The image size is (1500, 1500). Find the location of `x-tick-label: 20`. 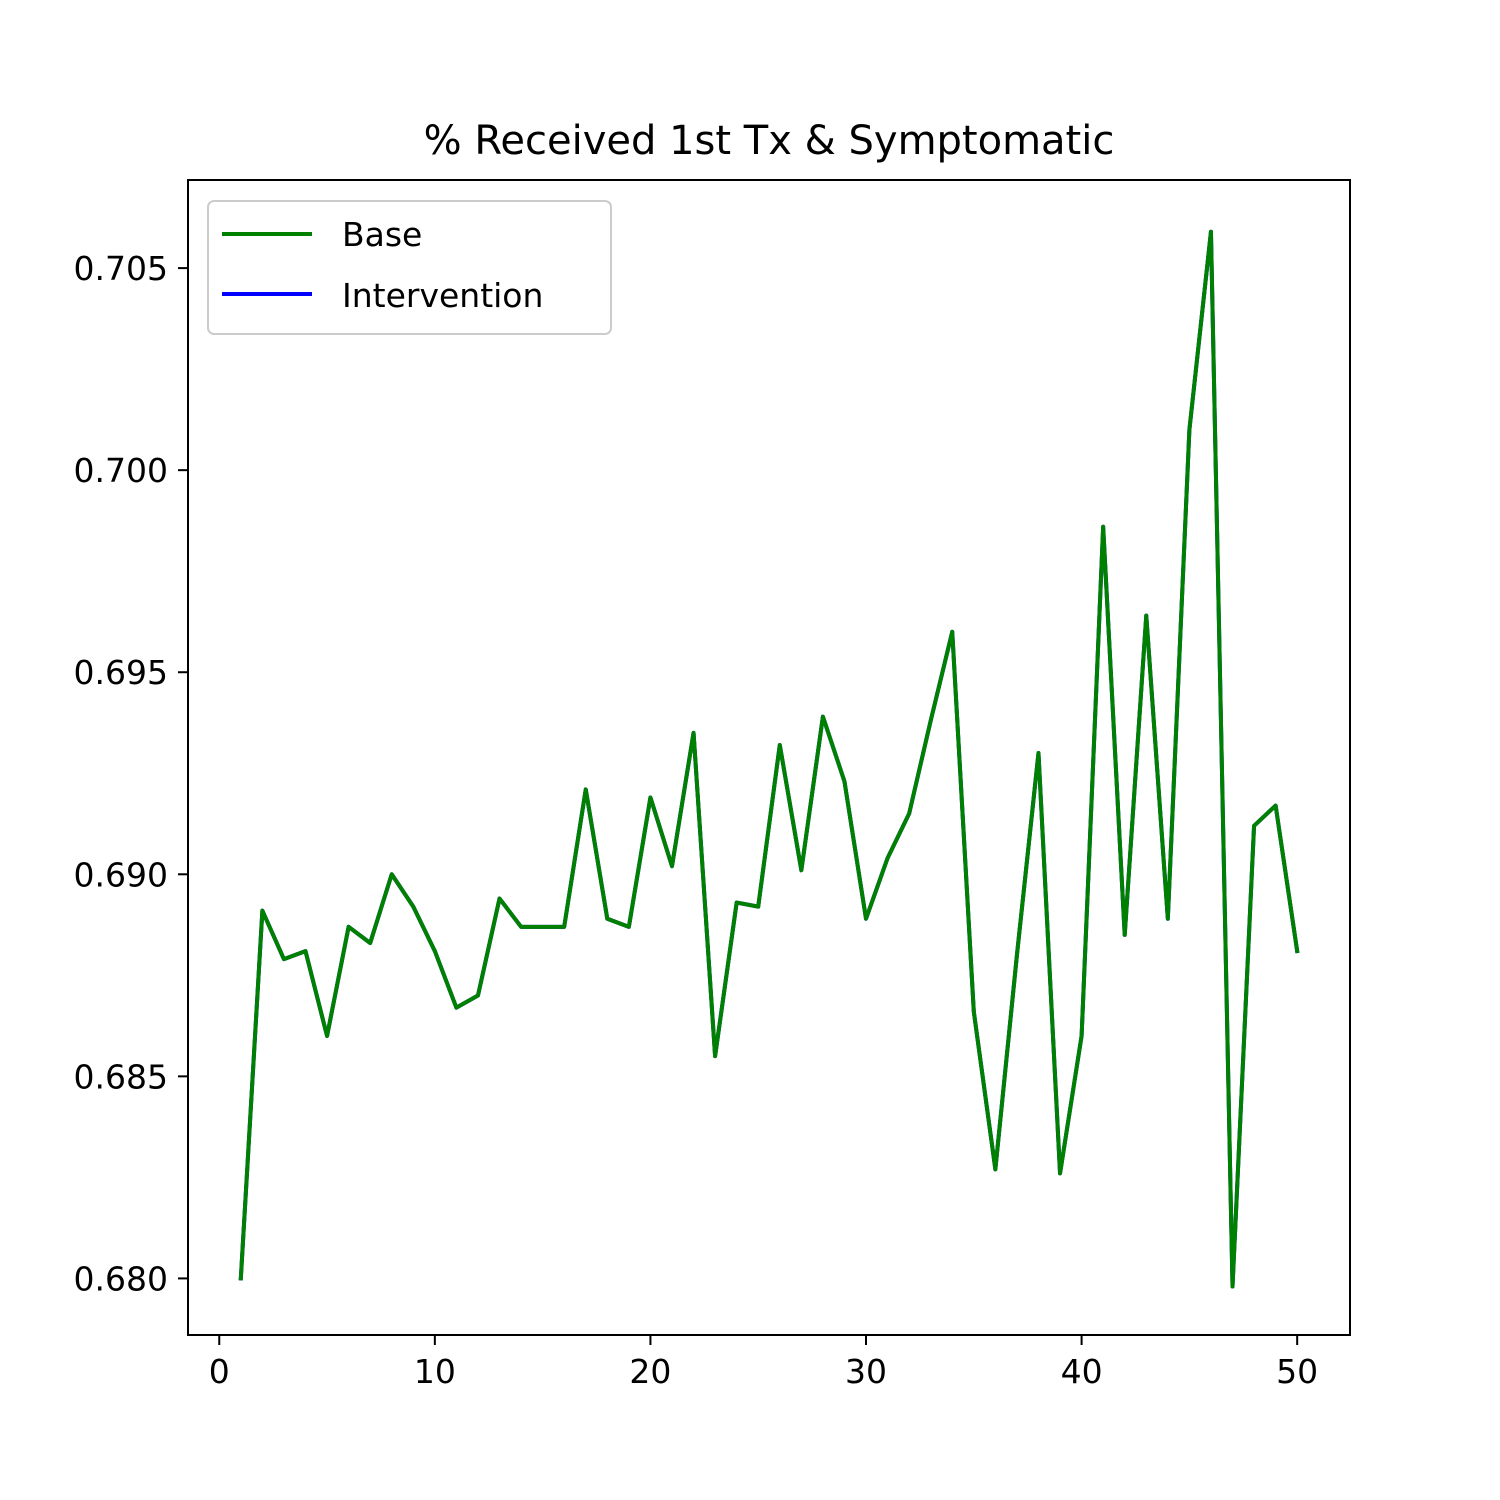

x-tick-label: 20 is located at coordinates (650, 1371).